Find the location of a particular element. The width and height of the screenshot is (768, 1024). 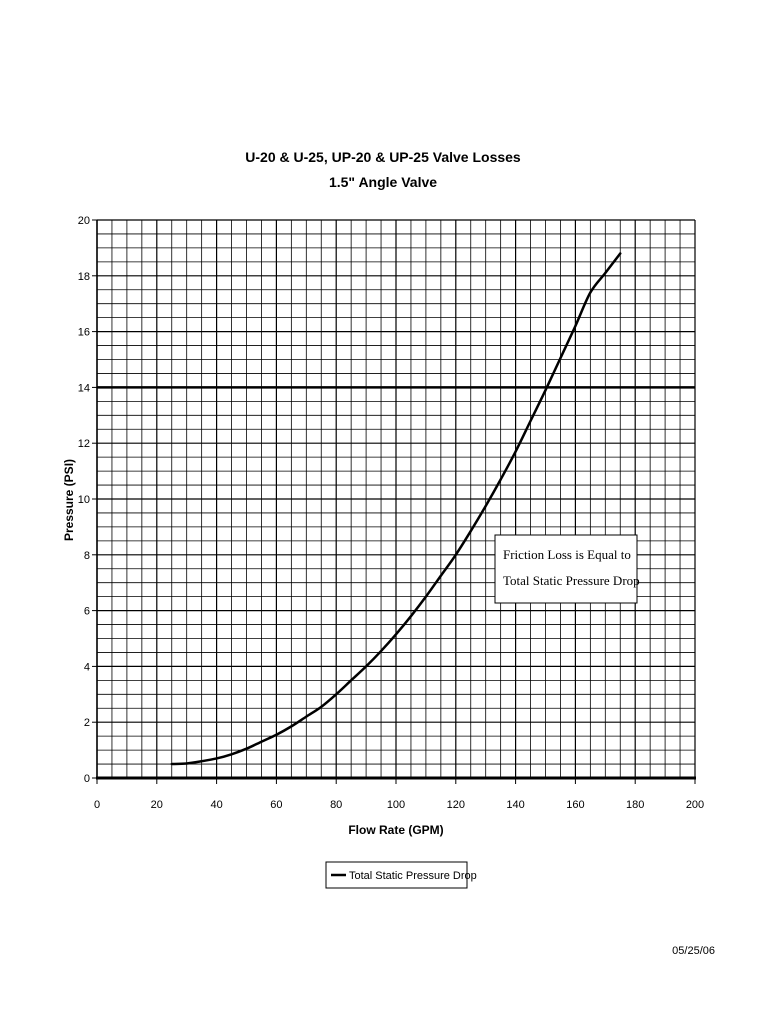

x-tick-label: 100 is located at coordinates (396, 805).